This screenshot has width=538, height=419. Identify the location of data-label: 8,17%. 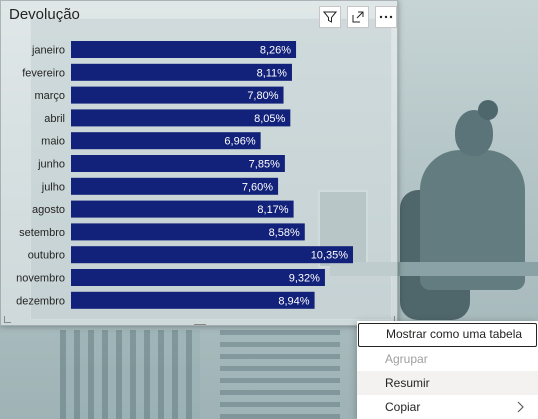
(272, 210).